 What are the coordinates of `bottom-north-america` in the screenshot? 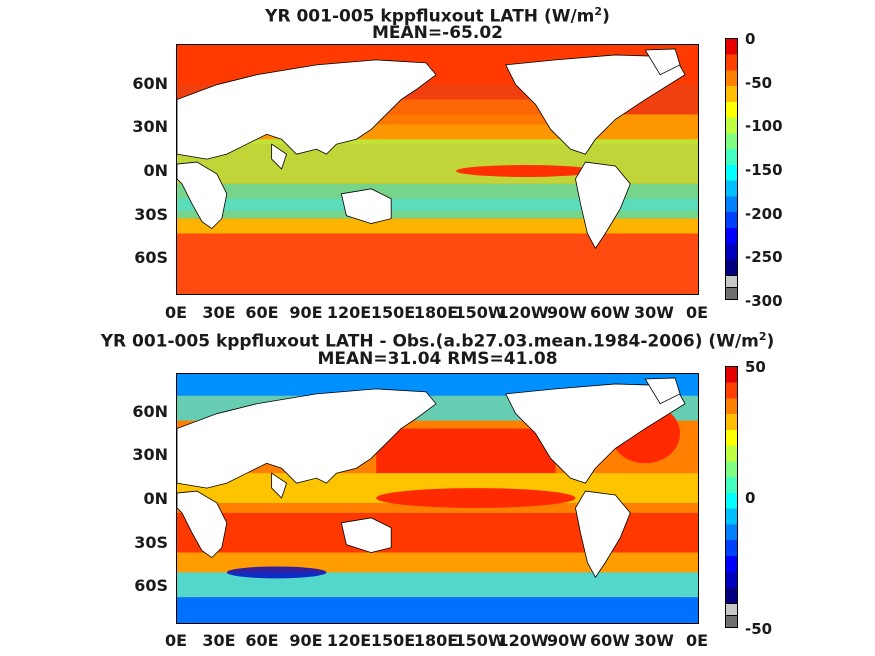 It's located at (595, 433).